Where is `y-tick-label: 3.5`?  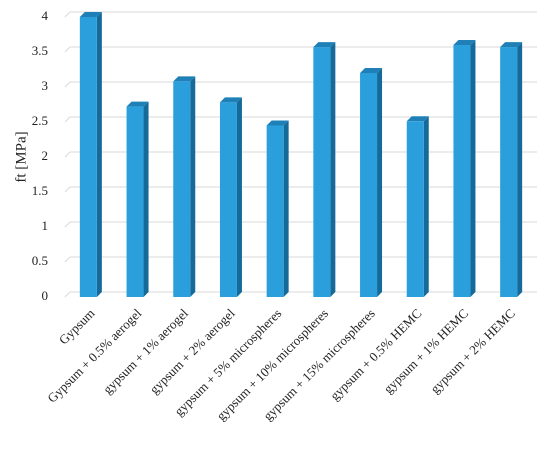 y-tick-label: 3.5 is located at coordinates (40, 50).